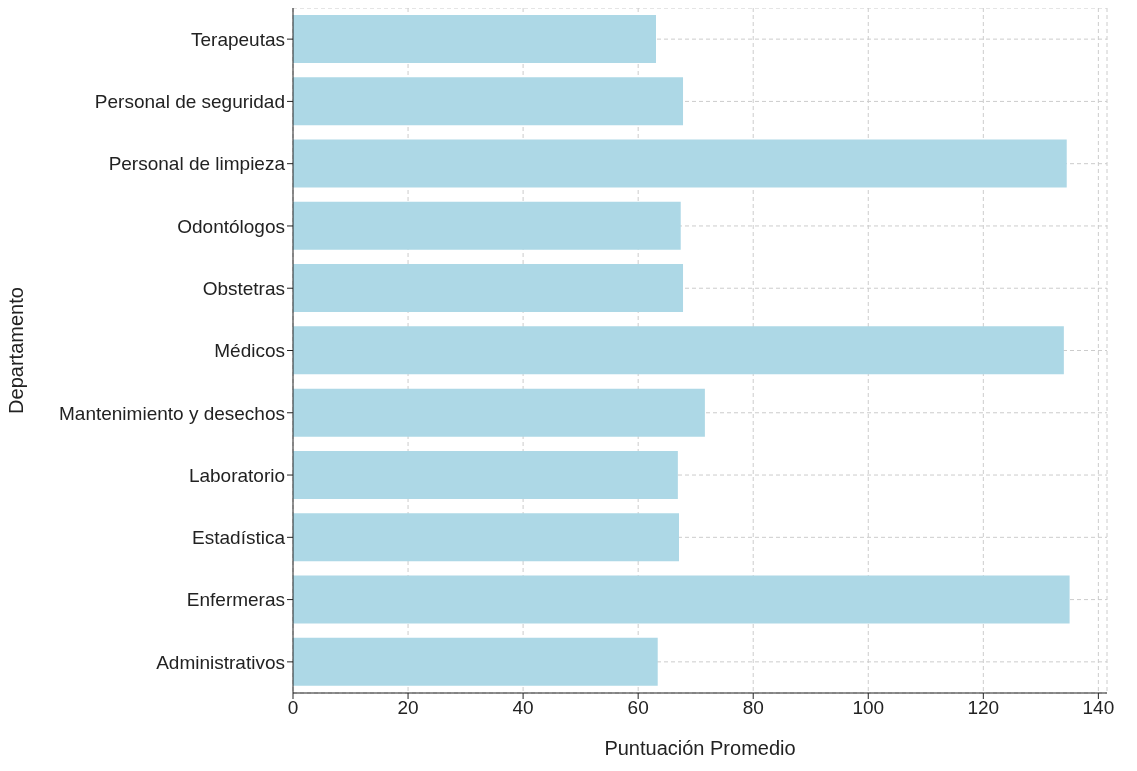 This screenshot has width=1137, height=771. I want to click on x-axis-title: Puntuación Promedio, so click(700, 748).